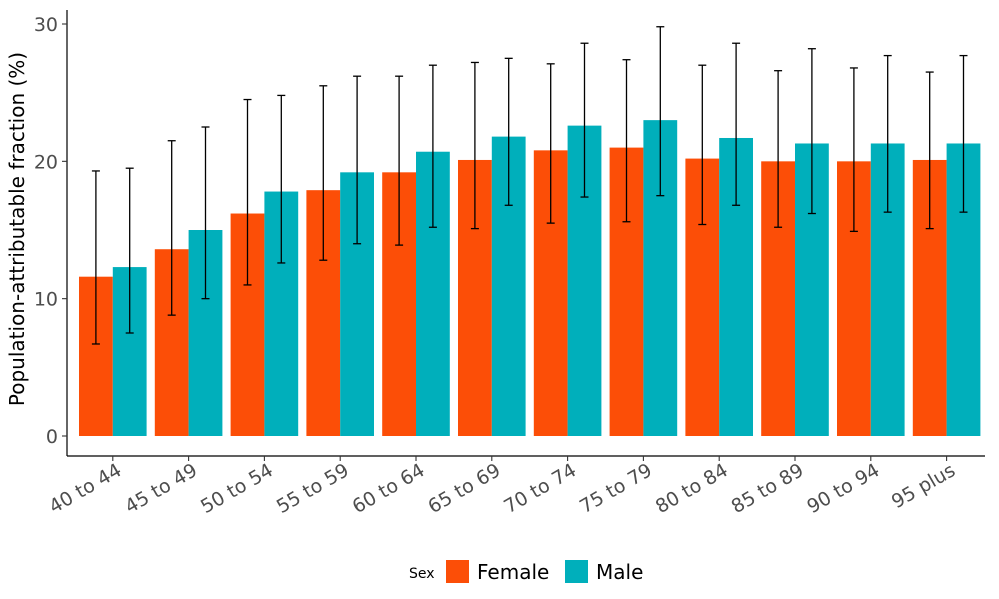 The height and width of the screenshot is (599, 999). I want to click on x-tick-label: 40 to 44, so click(85, 488).